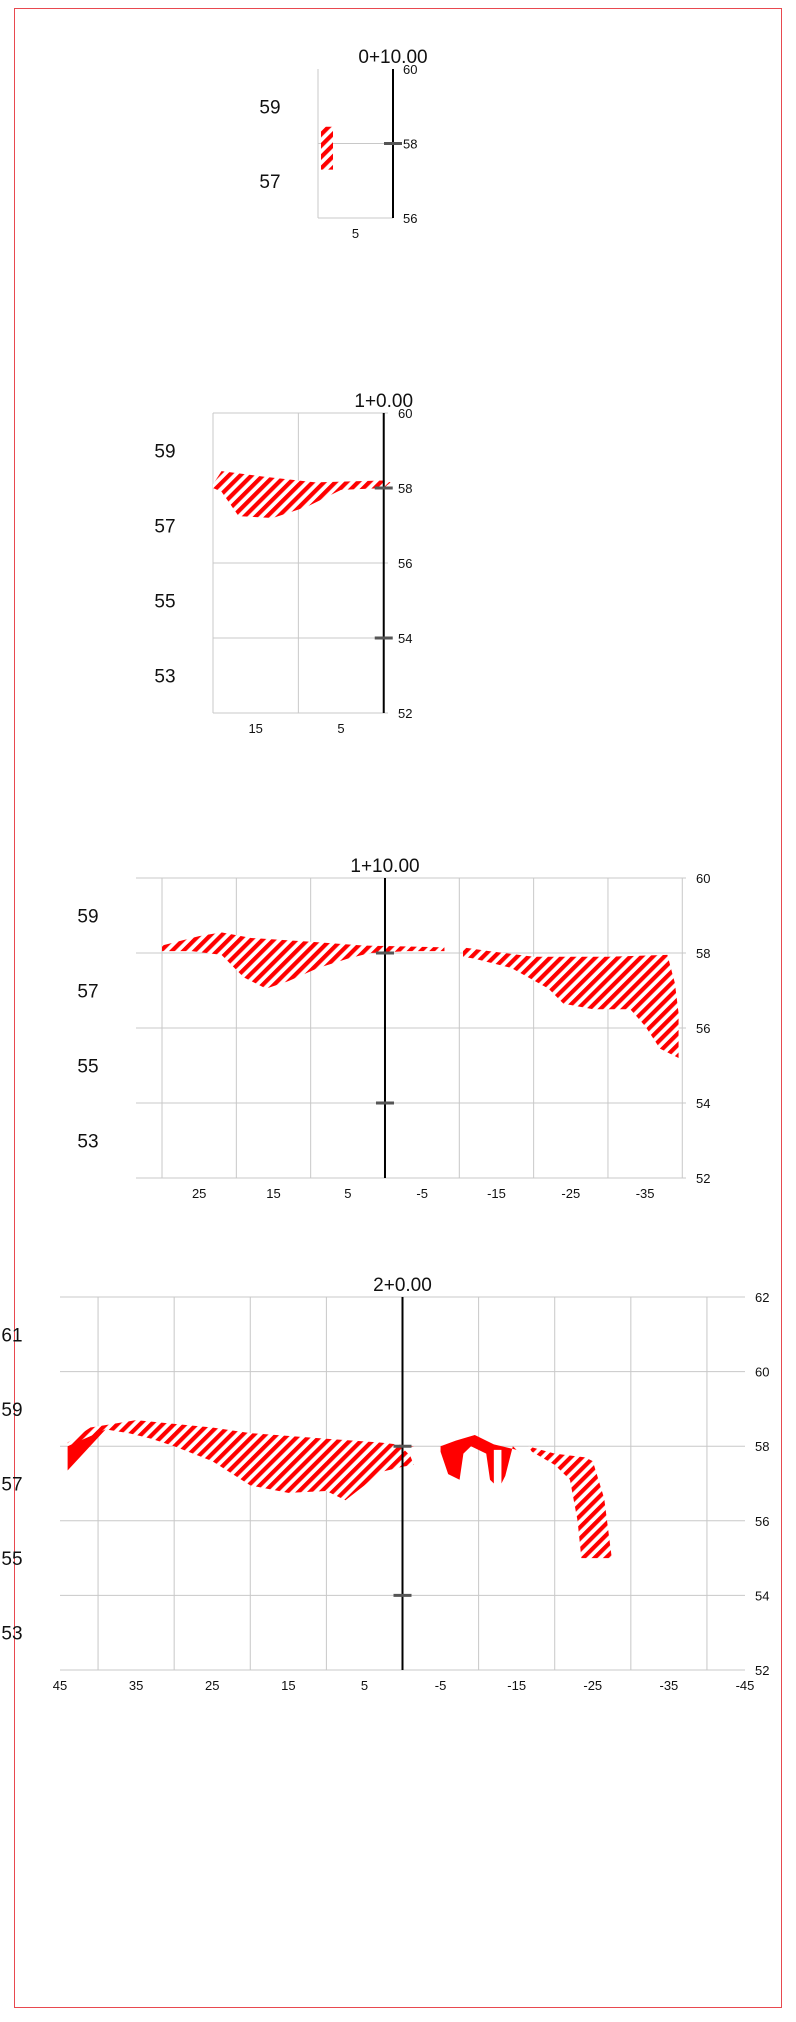 The width and height of the screenshot is (796, 2022). Describe the element at coordinates (283, 563) in the screenshot. I see `section-plot-2: 1+0.00 15 5 52 54 56 58 60 53 55 57 59` at that location.